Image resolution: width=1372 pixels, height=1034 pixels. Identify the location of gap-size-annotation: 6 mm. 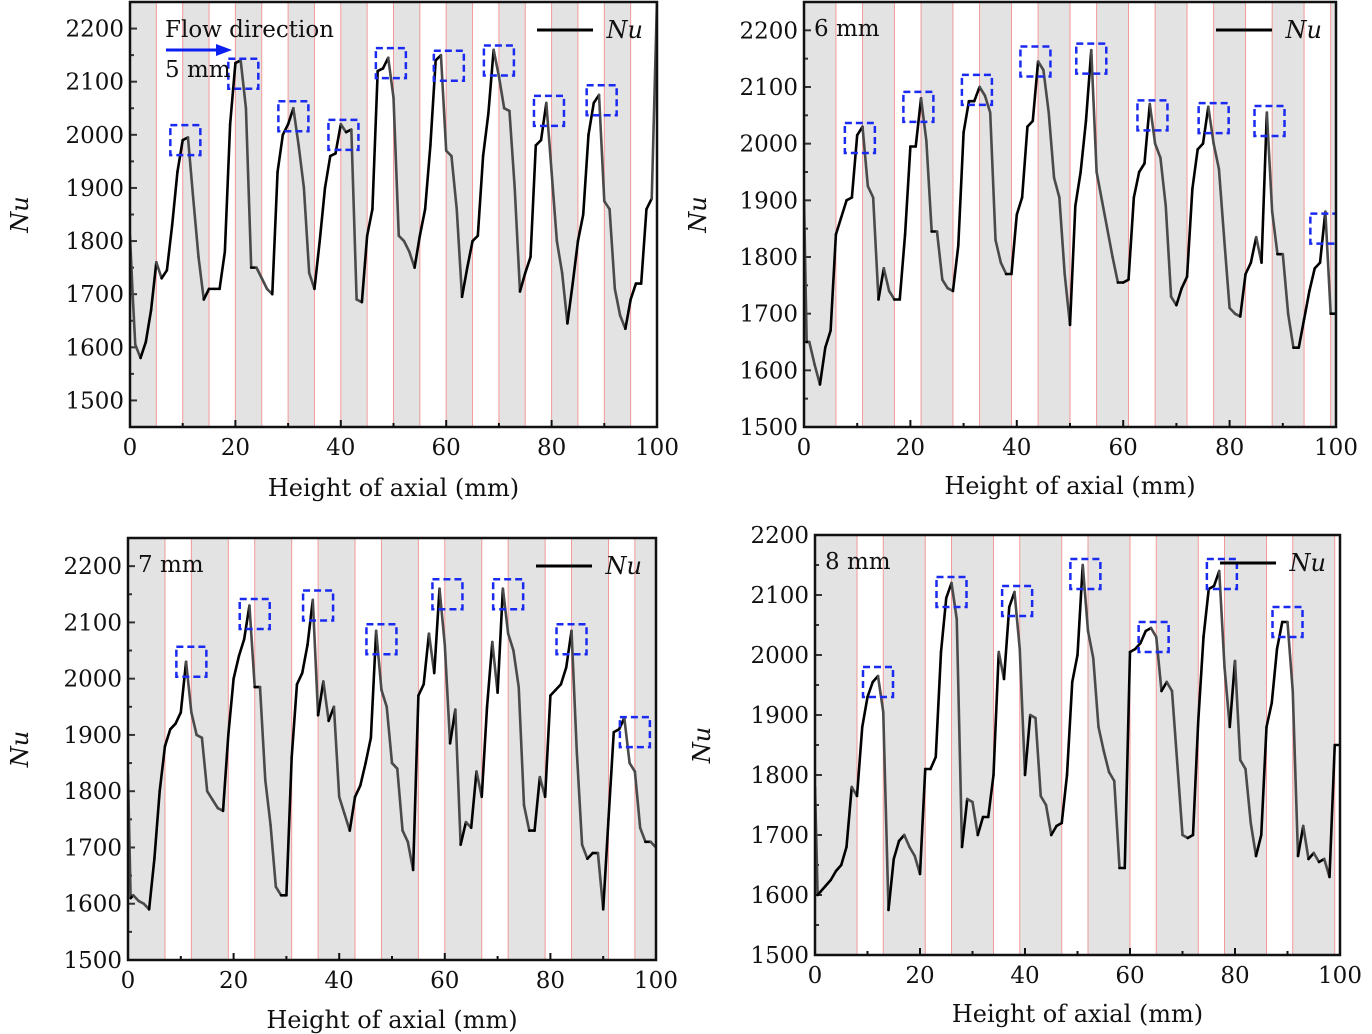
(847, 29).